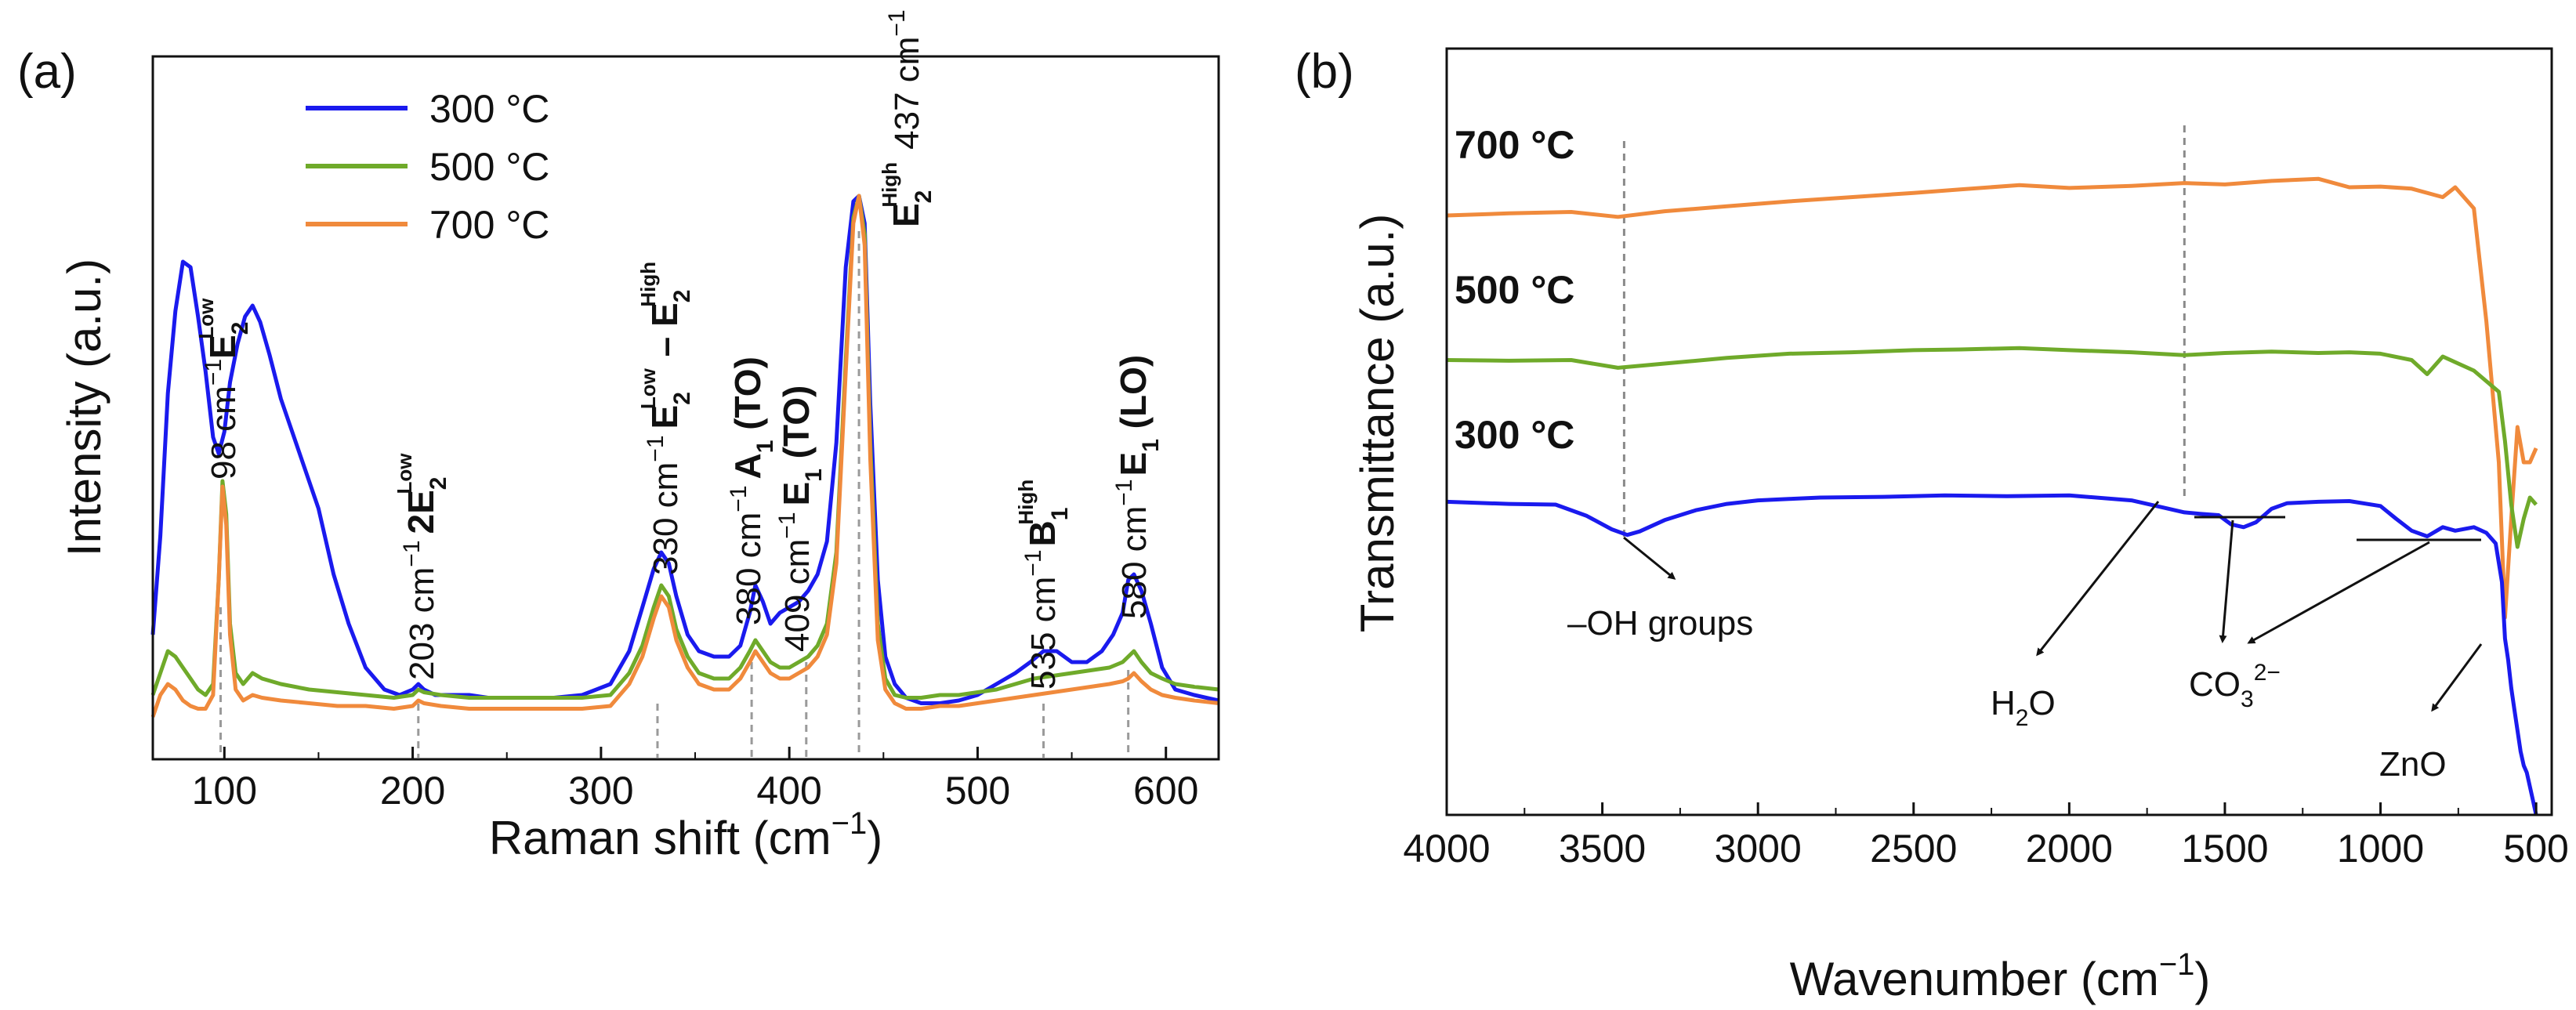  I want to click on x-tick-label-b: 2000, so click(2069, 849).